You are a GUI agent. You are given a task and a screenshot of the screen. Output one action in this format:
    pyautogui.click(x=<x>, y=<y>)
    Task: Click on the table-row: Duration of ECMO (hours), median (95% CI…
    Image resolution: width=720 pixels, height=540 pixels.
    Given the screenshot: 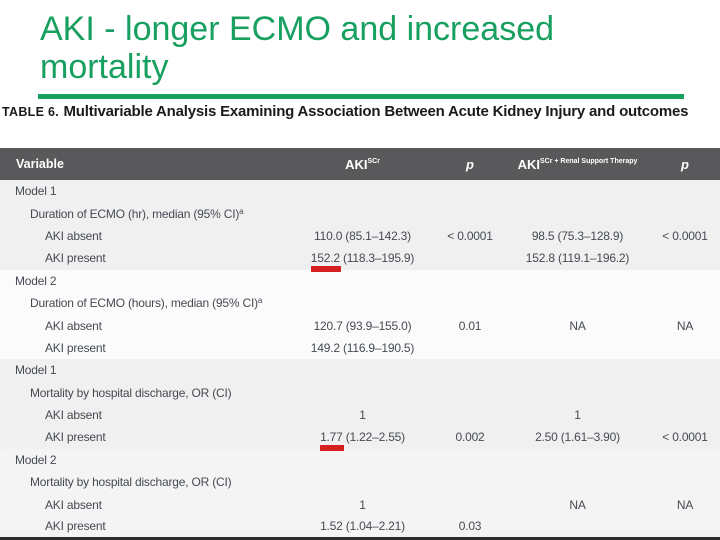 What is the action you would take?
    pyautogui.click(x=360, y=303)
    